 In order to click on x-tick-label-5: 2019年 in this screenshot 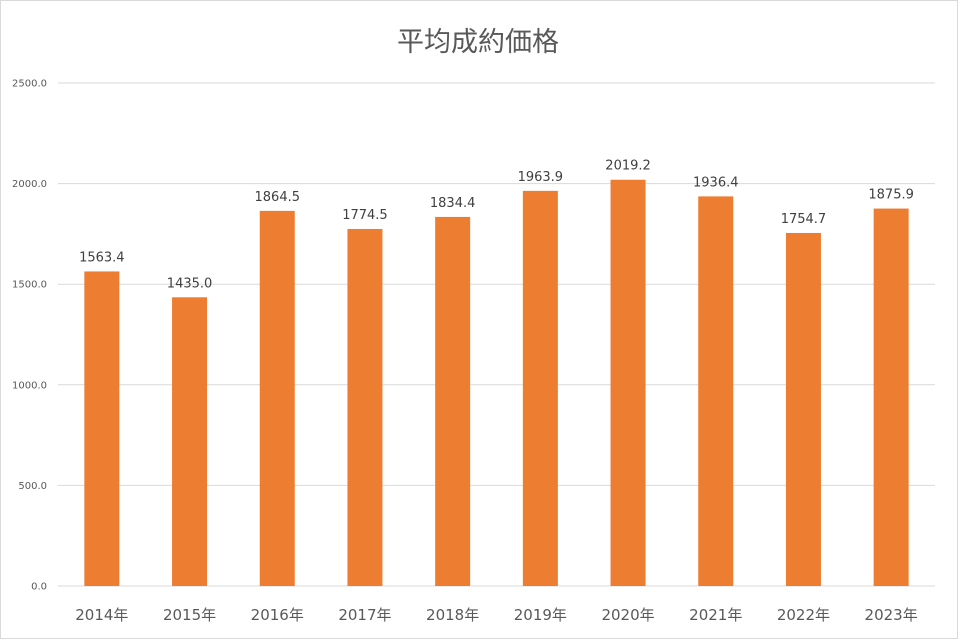, I will do `click(540, 615)`.